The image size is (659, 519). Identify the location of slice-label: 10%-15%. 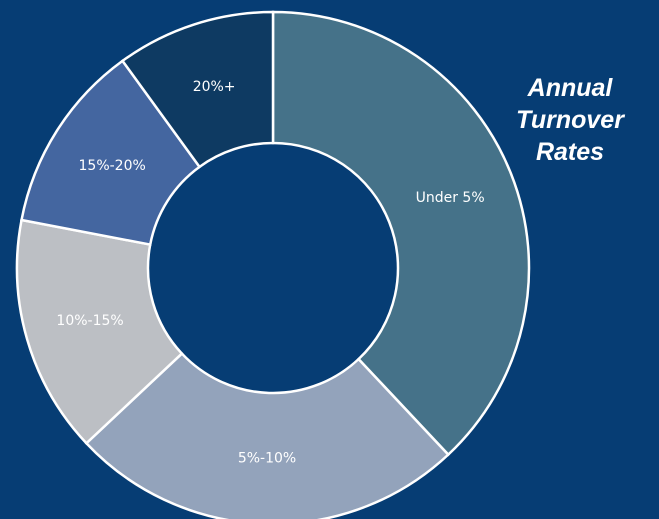
(89, 321).